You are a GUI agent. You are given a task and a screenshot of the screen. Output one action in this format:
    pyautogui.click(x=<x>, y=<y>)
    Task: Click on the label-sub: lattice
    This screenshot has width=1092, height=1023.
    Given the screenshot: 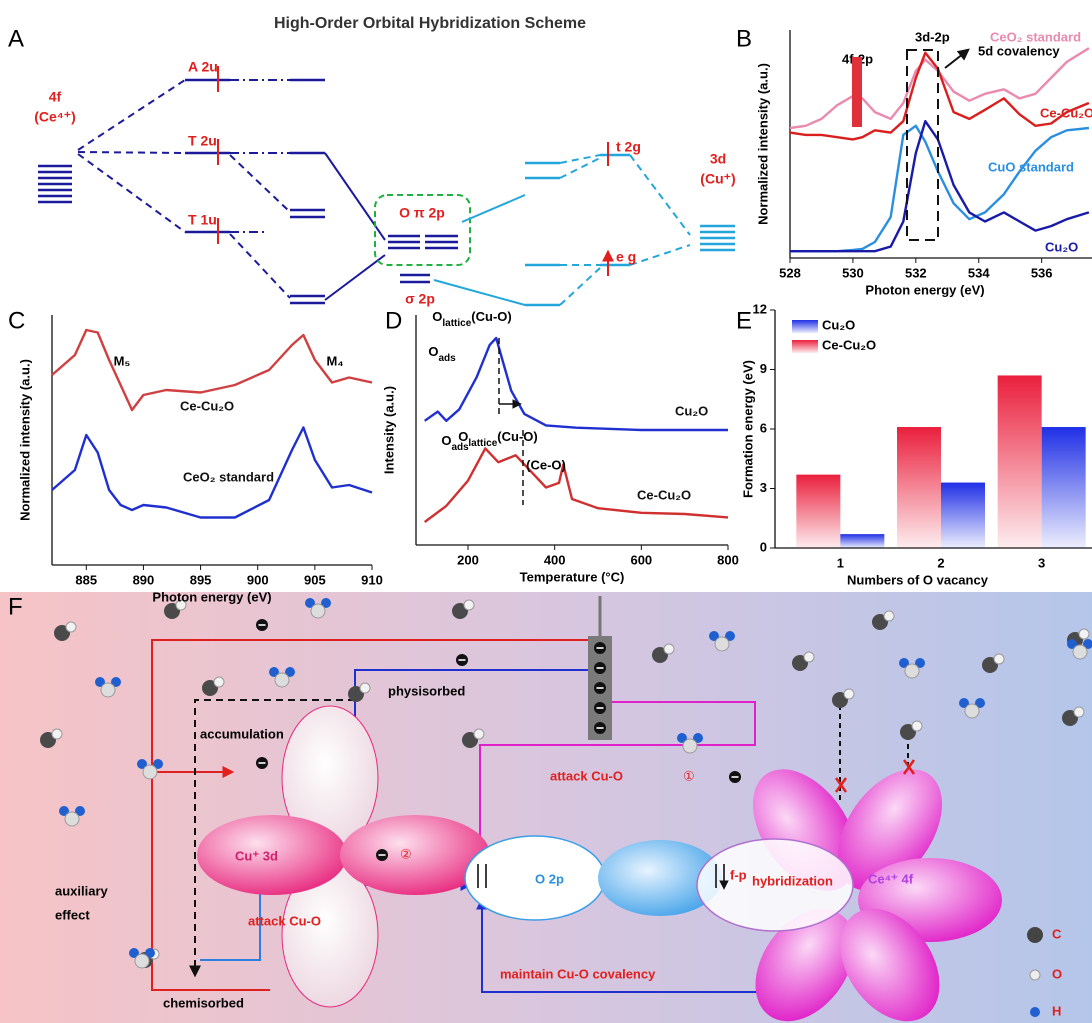 What is the action you would take?
    pyautogui.click(x=482, y=443)
    